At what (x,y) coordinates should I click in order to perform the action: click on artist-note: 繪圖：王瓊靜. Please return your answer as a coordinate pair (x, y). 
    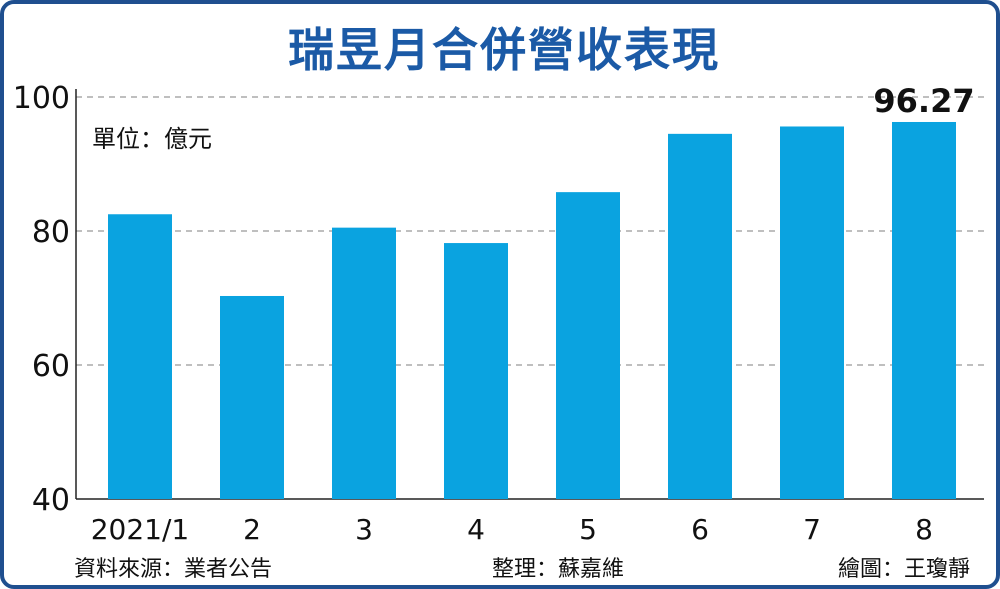
    Looking at the image, I should click on (903, 569).